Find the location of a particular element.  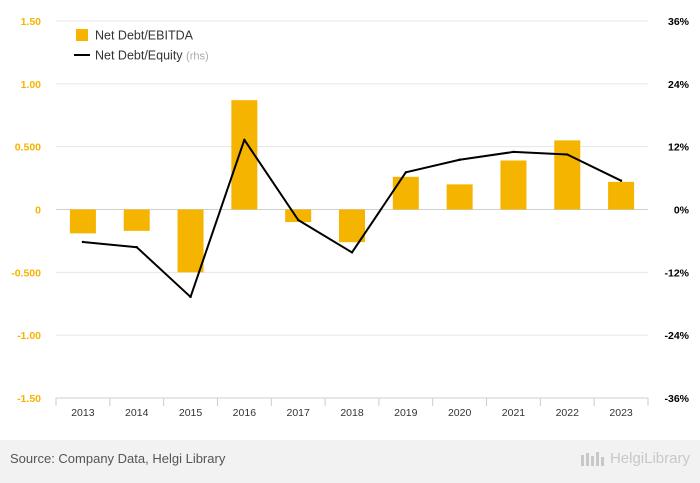

right-axis: 36% 24% 12% 0% -12% -24% -36% is located at coordinates (676, 210).